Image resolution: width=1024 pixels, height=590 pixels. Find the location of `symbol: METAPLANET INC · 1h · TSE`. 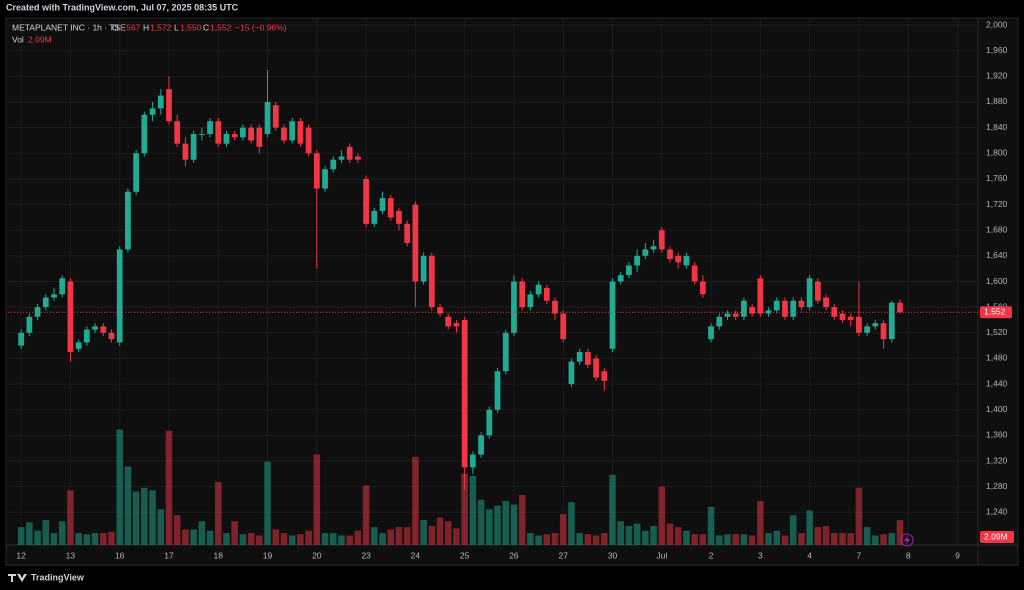

symbol: METAPLANET INC · 1h · TSE is located at coordinates (69, 27).